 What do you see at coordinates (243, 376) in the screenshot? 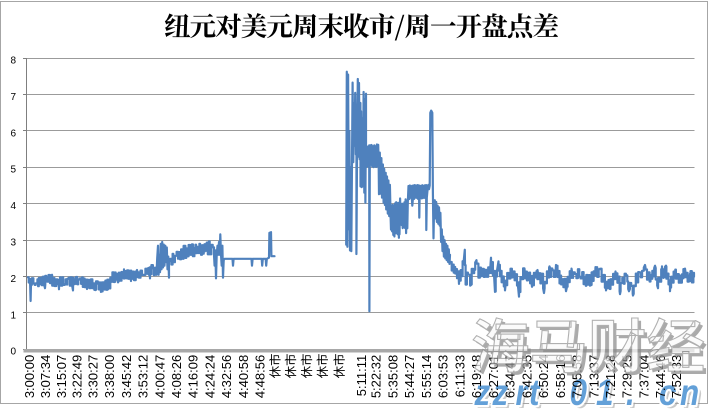
I see `svg-text: 4:40:58` at bounding box center [243, 376].